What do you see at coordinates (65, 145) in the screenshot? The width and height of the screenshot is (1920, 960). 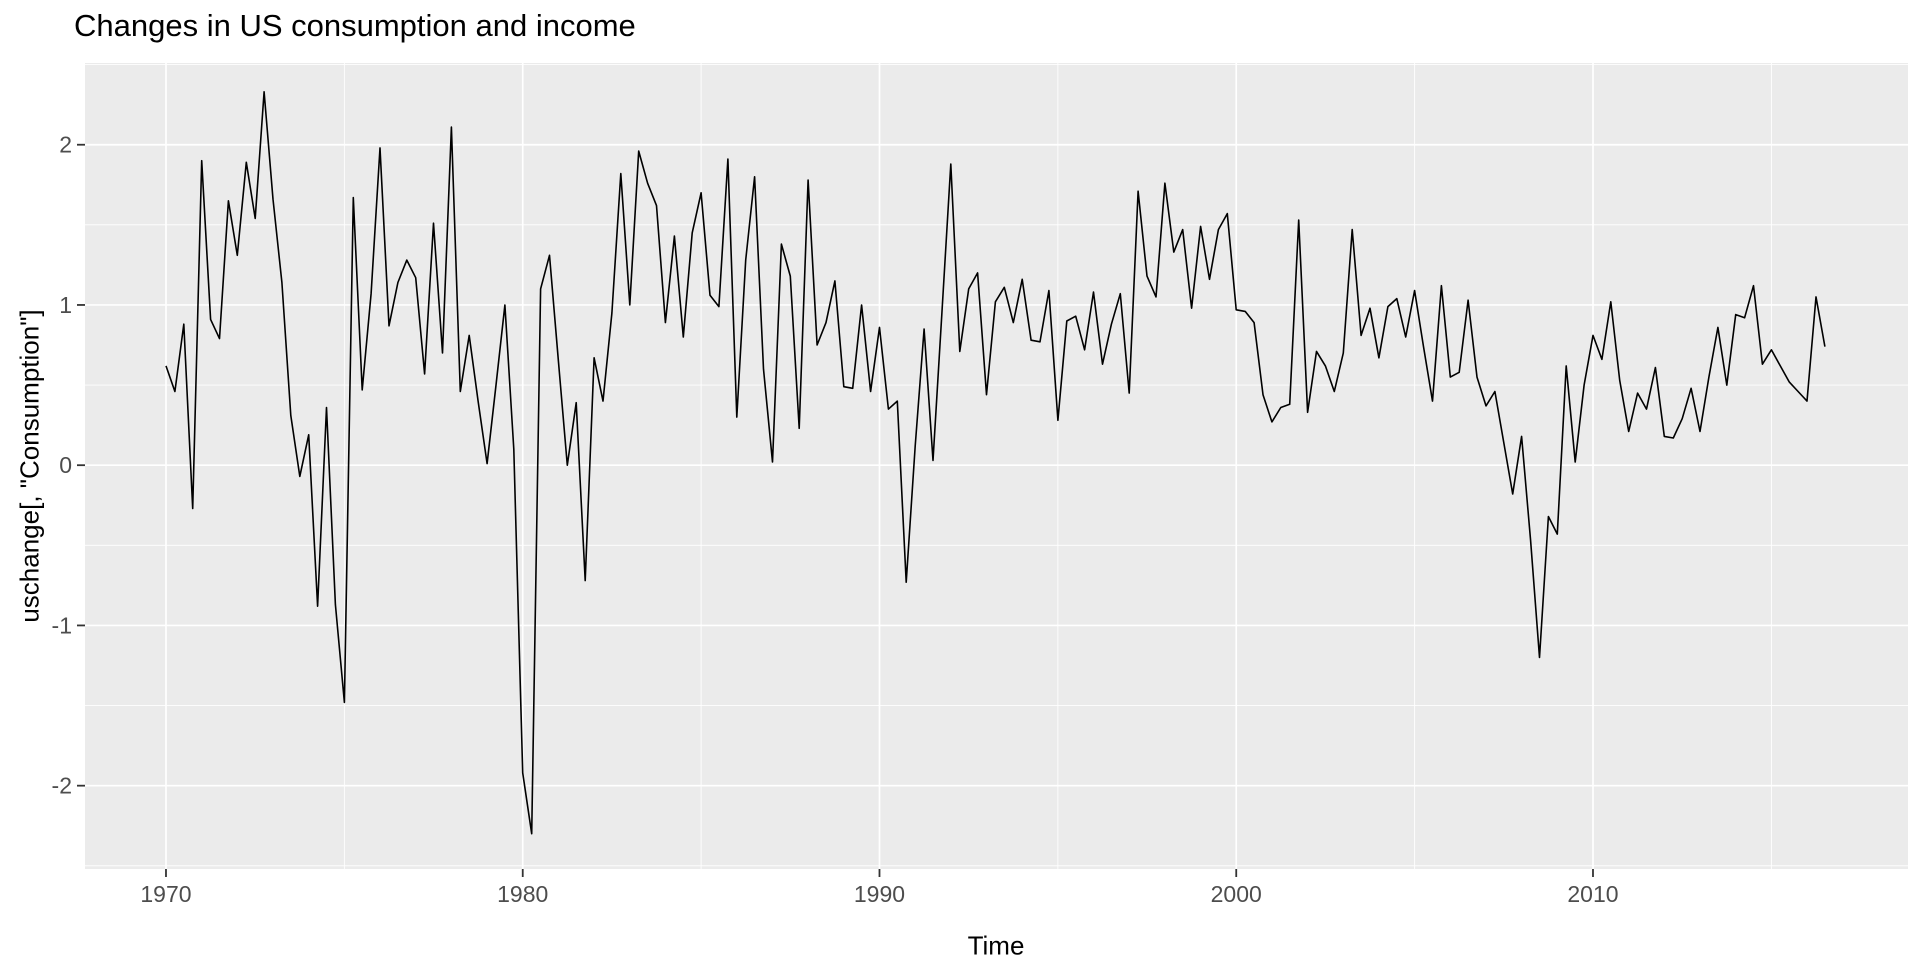 I see `y-tick-label: 2` at bounding box center [65, 145].